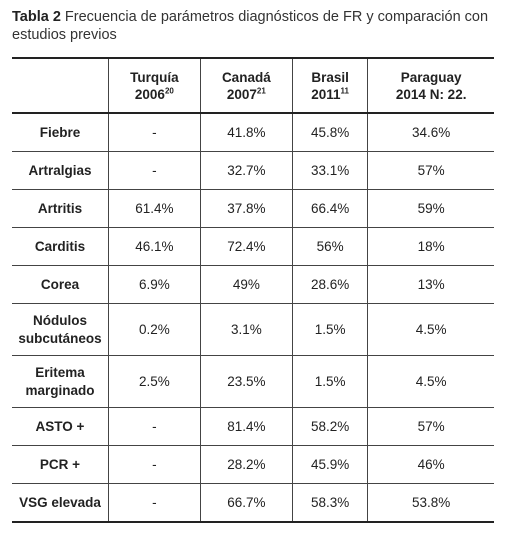 The height and width of the screenshot is (558, 526). I want to click on header-line: 2006, so click(149, 94).